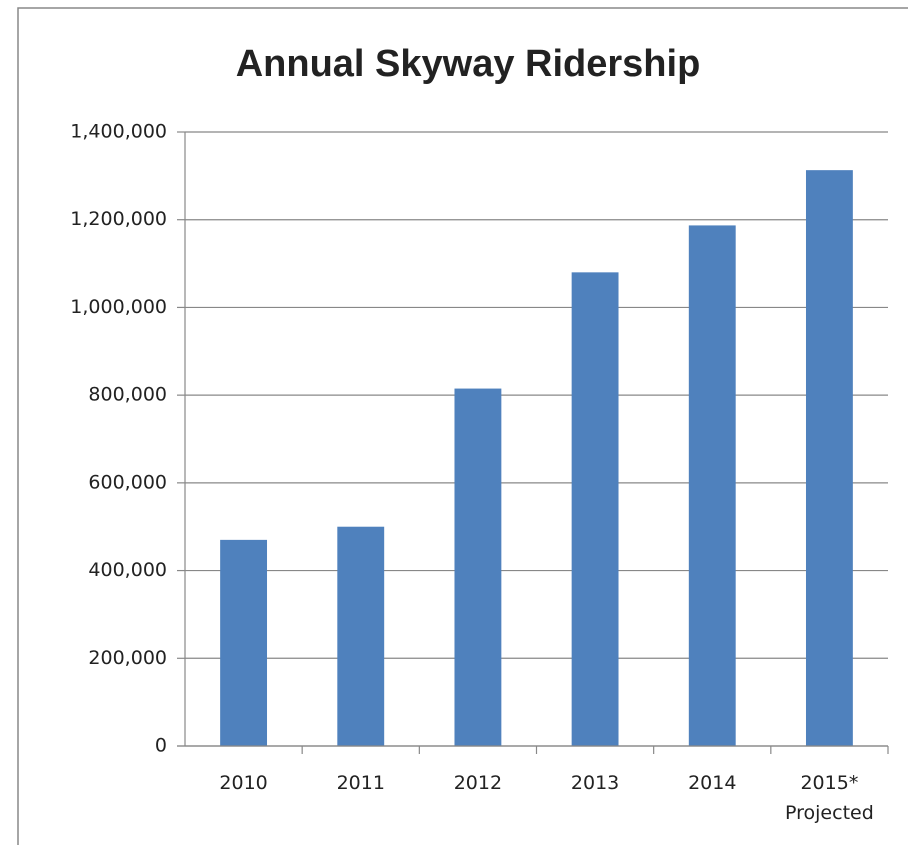 The height and width of the screenshot is (845, 908). What do you see at coordinates (478, 783) in the screenshot?
I see `x-tick-label: 2012` at bounding box center [478, 783].